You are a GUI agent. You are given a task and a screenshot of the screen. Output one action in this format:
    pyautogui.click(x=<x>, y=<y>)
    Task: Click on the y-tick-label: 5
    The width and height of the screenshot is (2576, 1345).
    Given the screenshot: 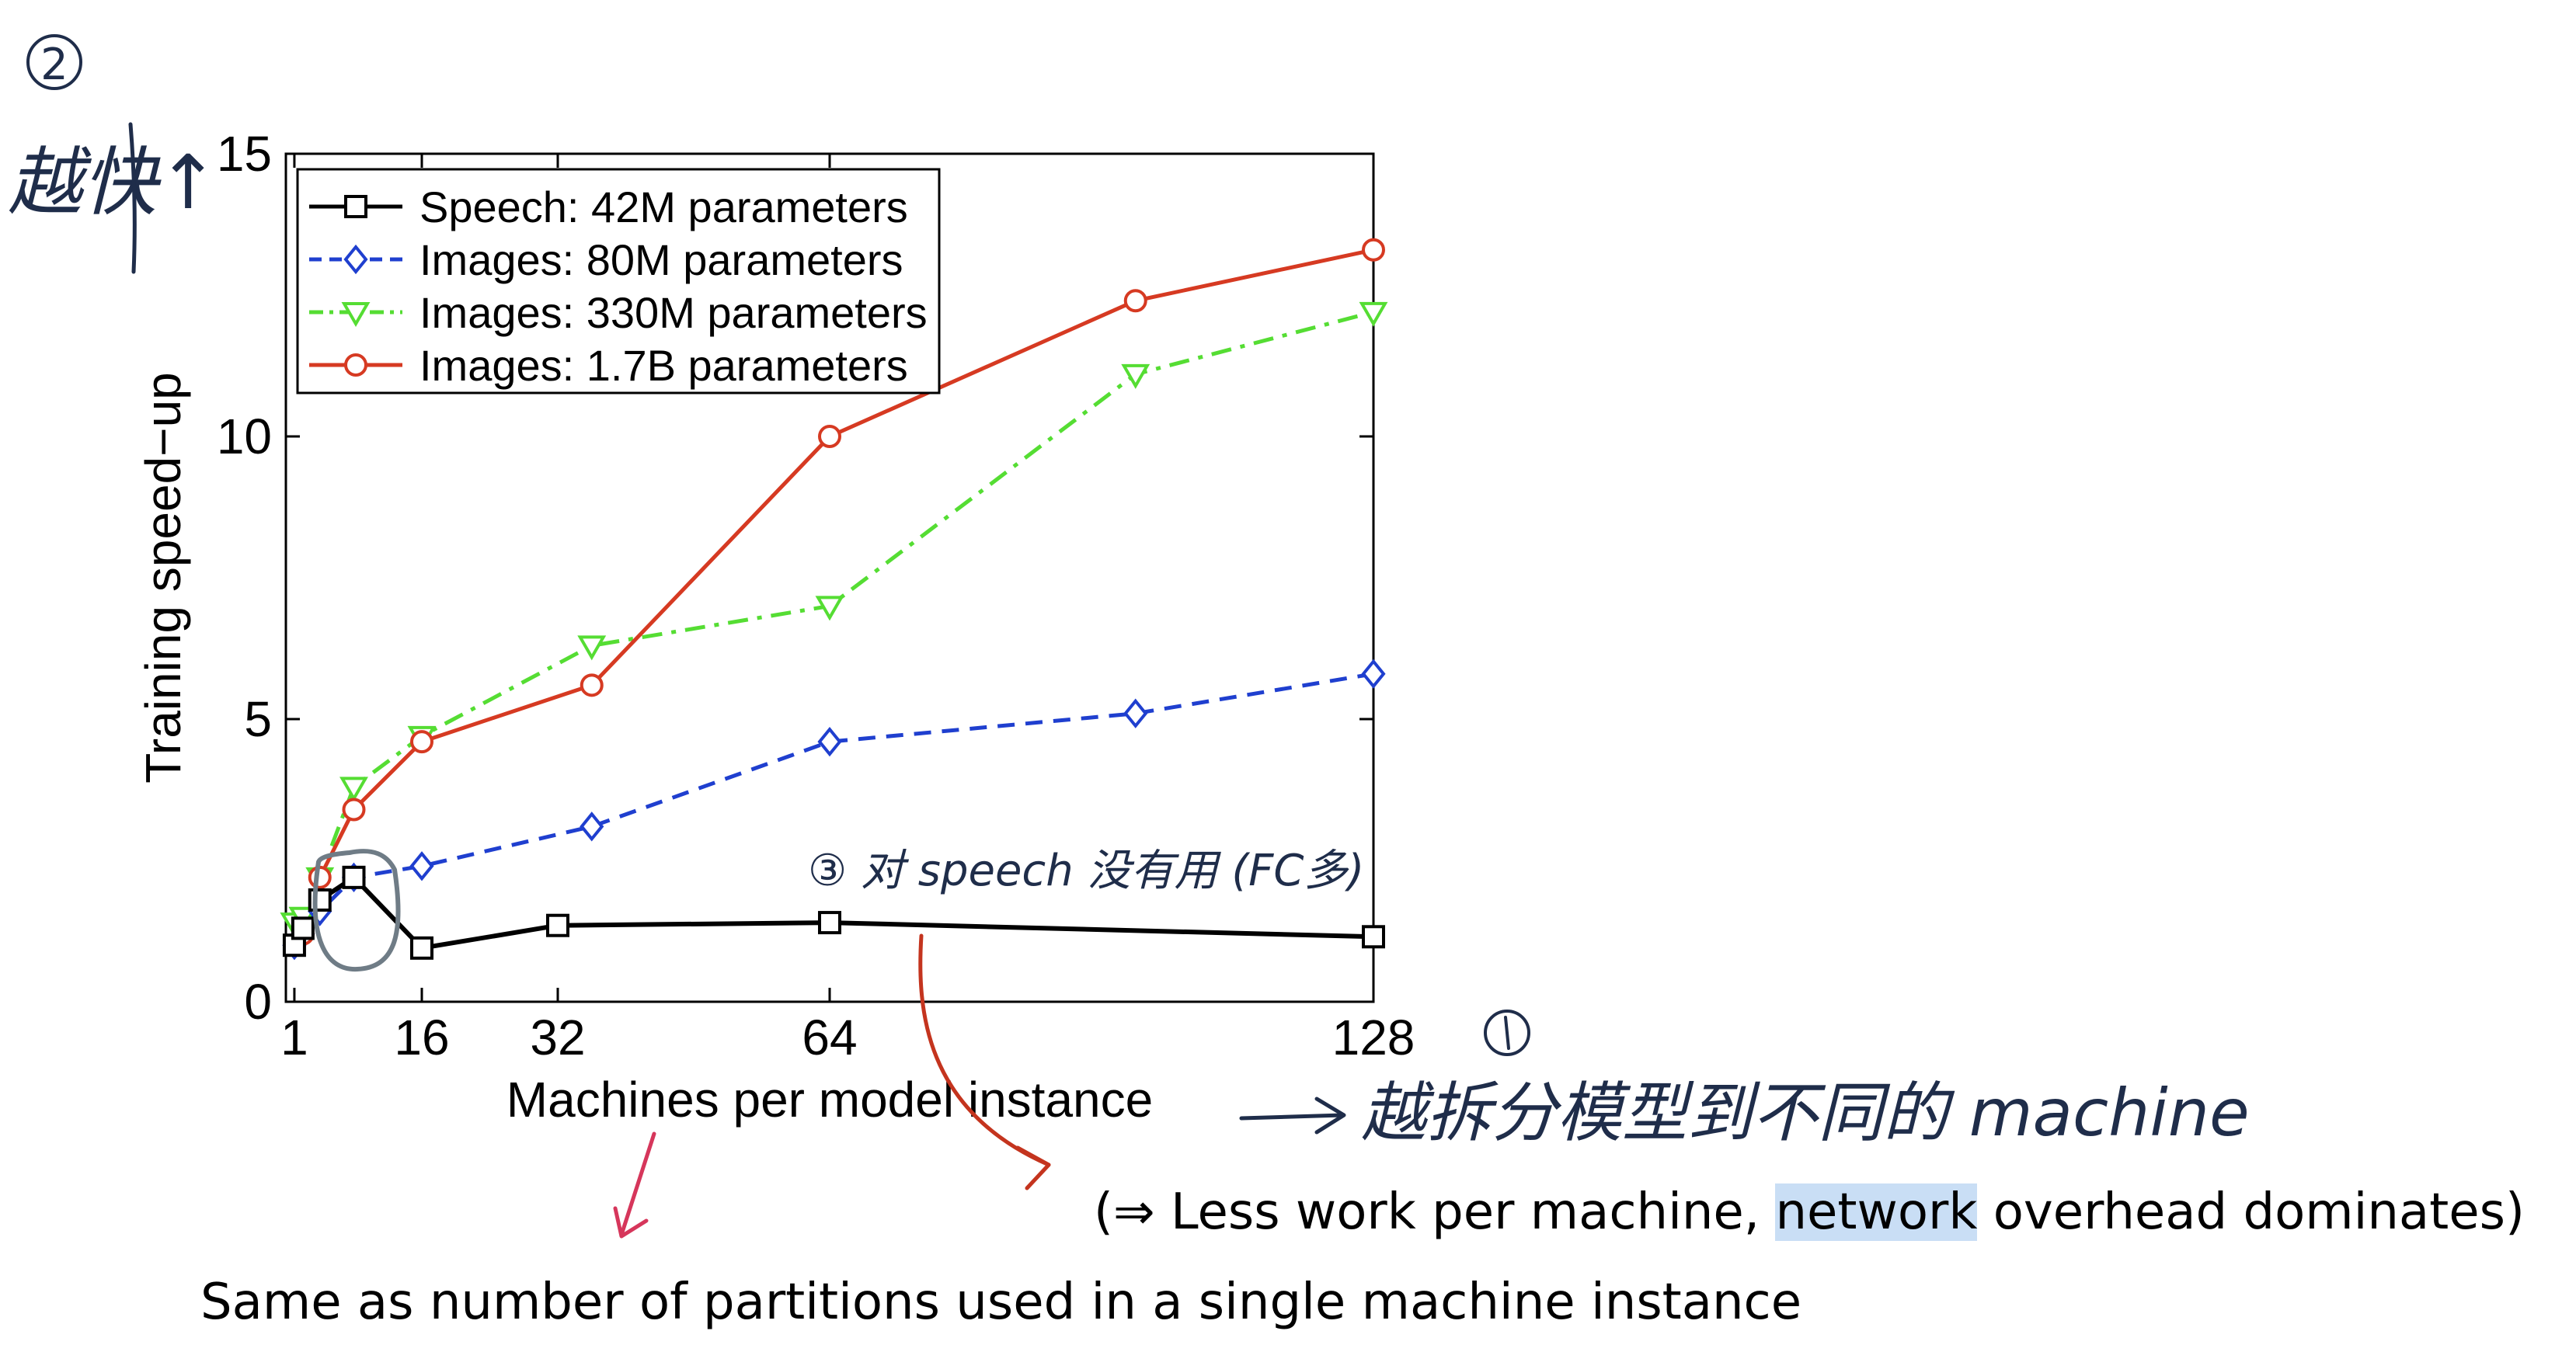 What is the action you would take?
    pyautogui.click(x=258, y=719)
    